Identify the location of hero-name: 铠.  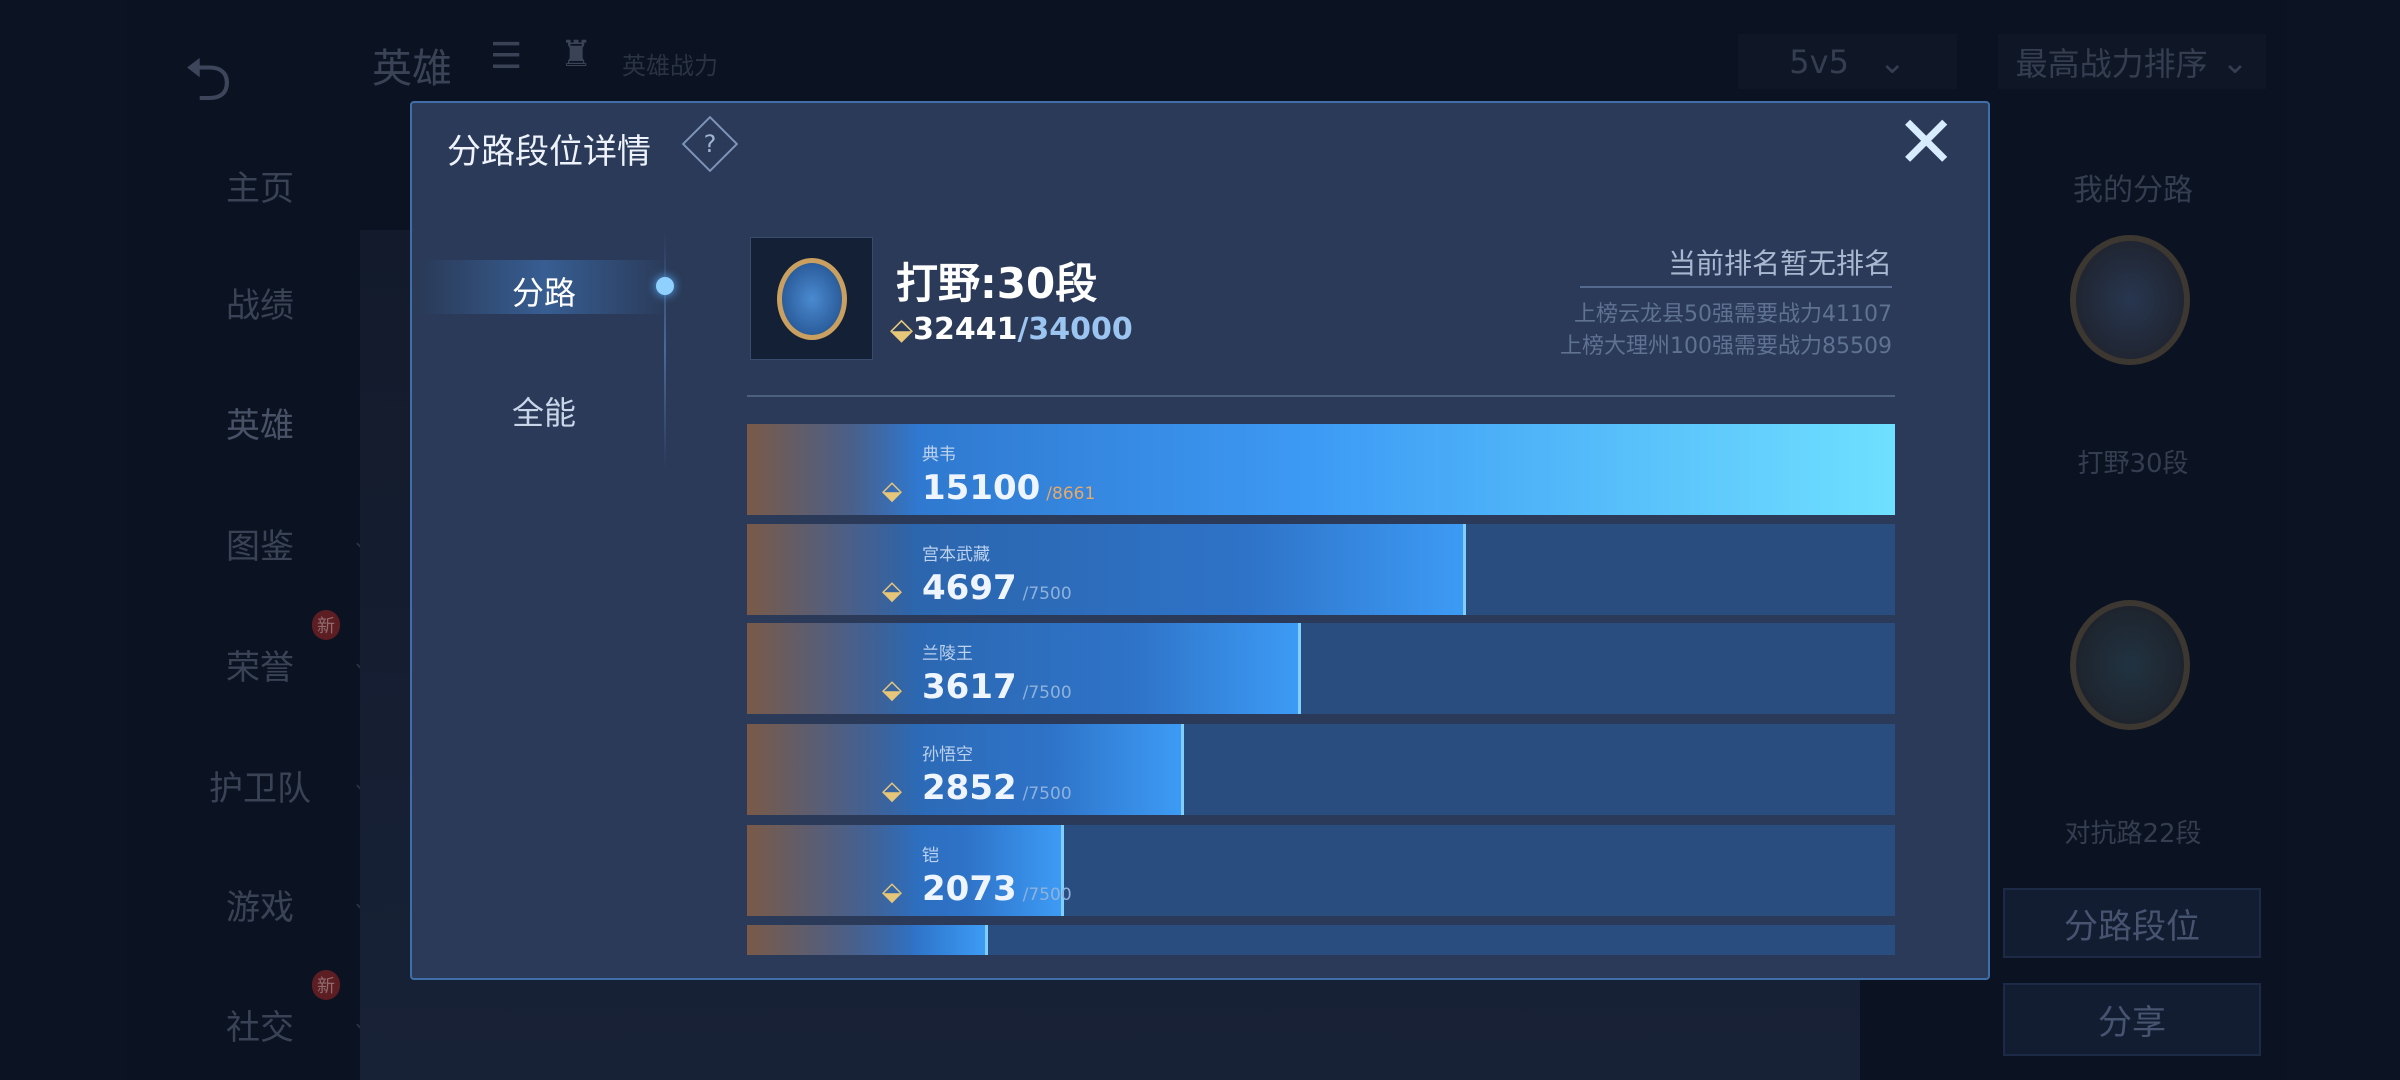
(930, 856).